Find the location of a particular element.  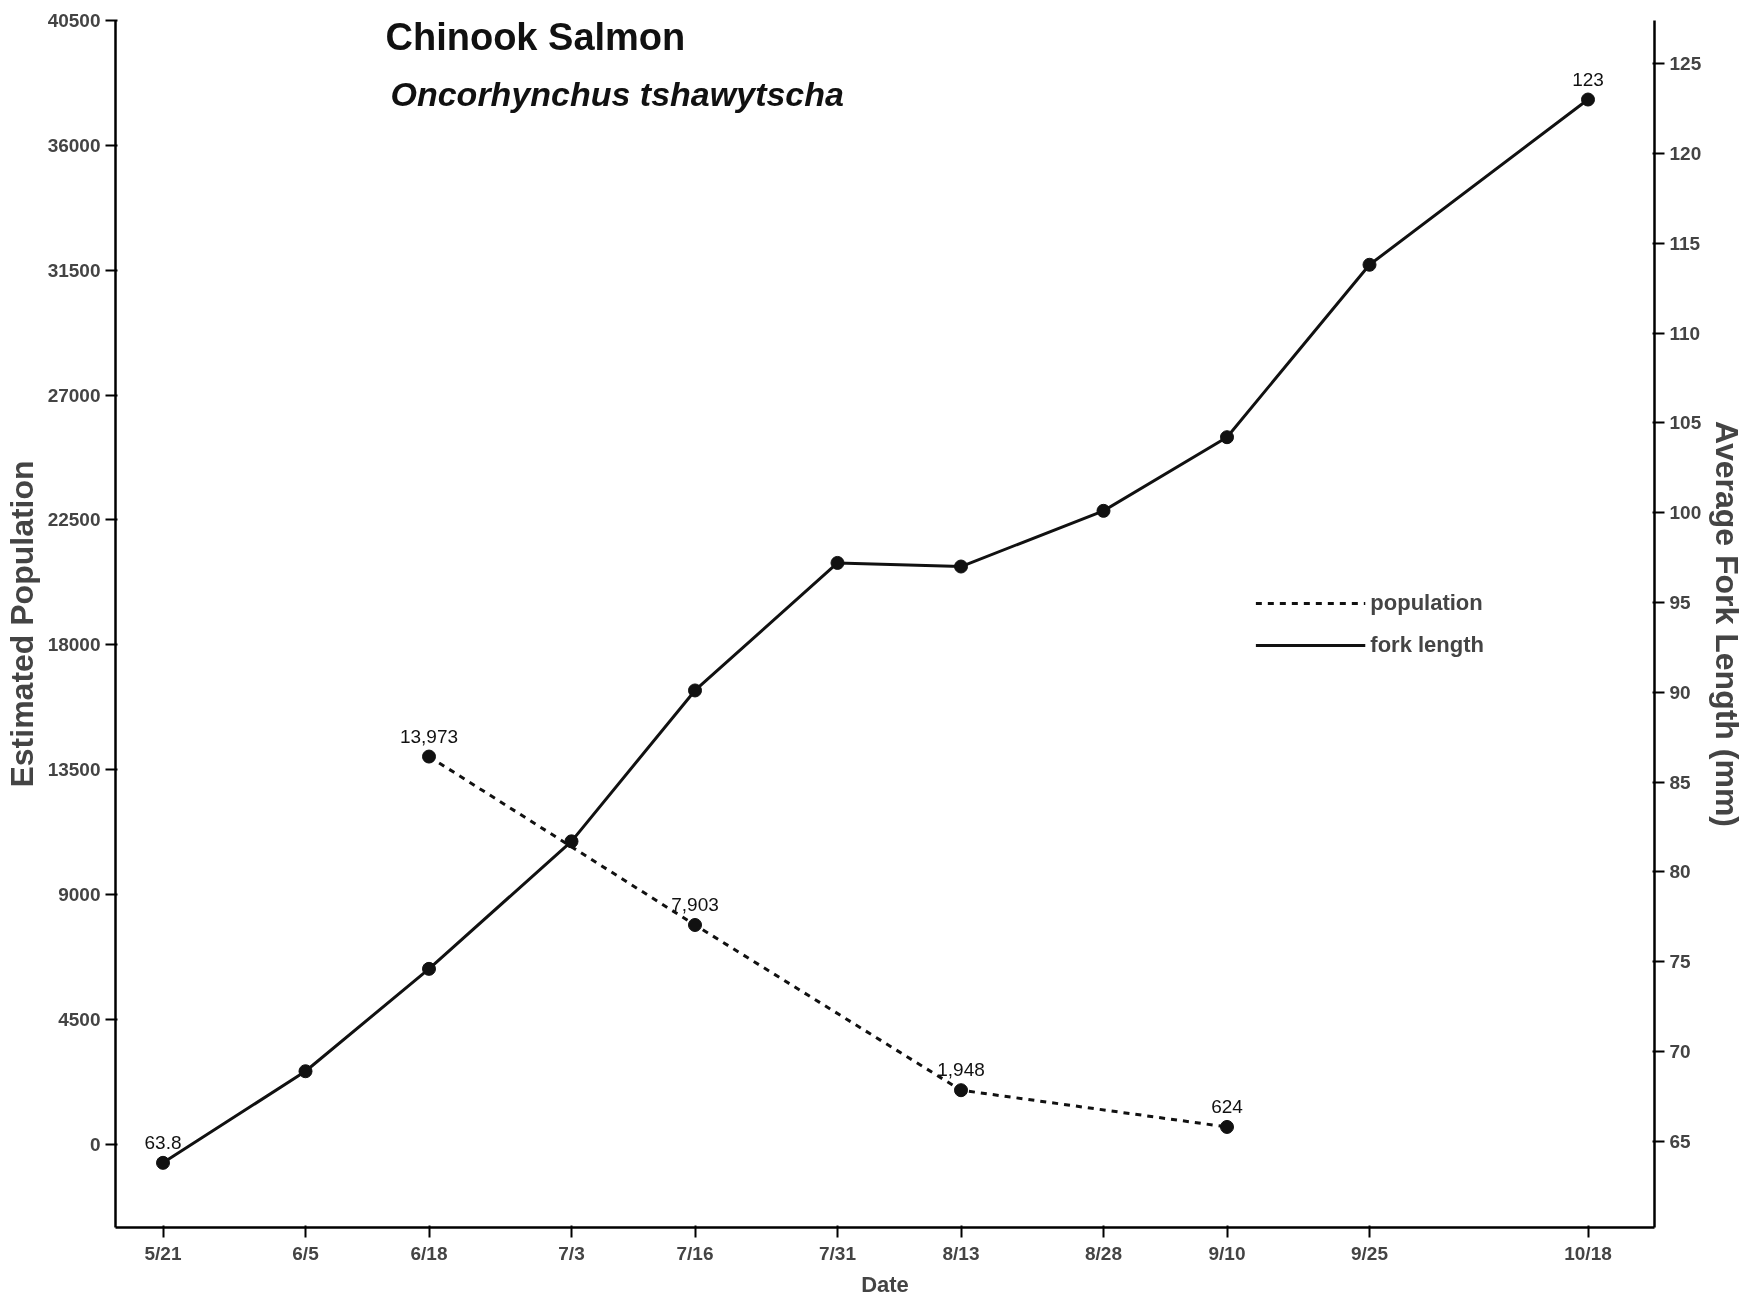

chart-title: Chinook Salmon is located at coordinates (535, 36).